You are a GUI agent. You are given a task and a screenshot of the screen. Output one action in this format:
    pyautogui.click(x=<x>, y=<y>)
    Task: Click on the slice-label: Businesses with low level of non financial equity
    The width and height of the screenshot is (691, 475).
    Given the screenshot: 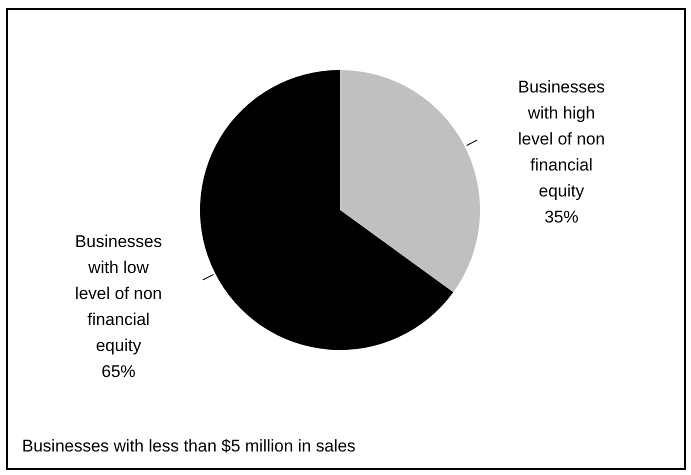 What is the action you would take?
    pyautogui.click(x=118, y=293)
    